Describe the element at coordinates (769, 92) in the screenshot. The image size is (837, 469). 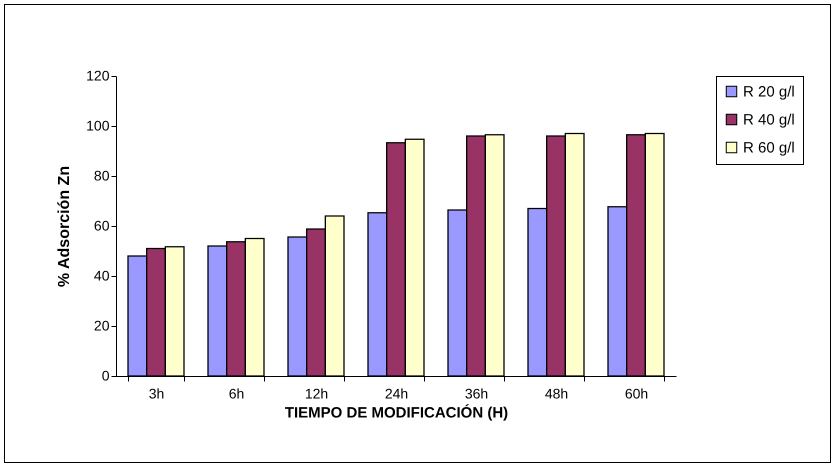
I see `legend-label: R 20 g/l` at that location.